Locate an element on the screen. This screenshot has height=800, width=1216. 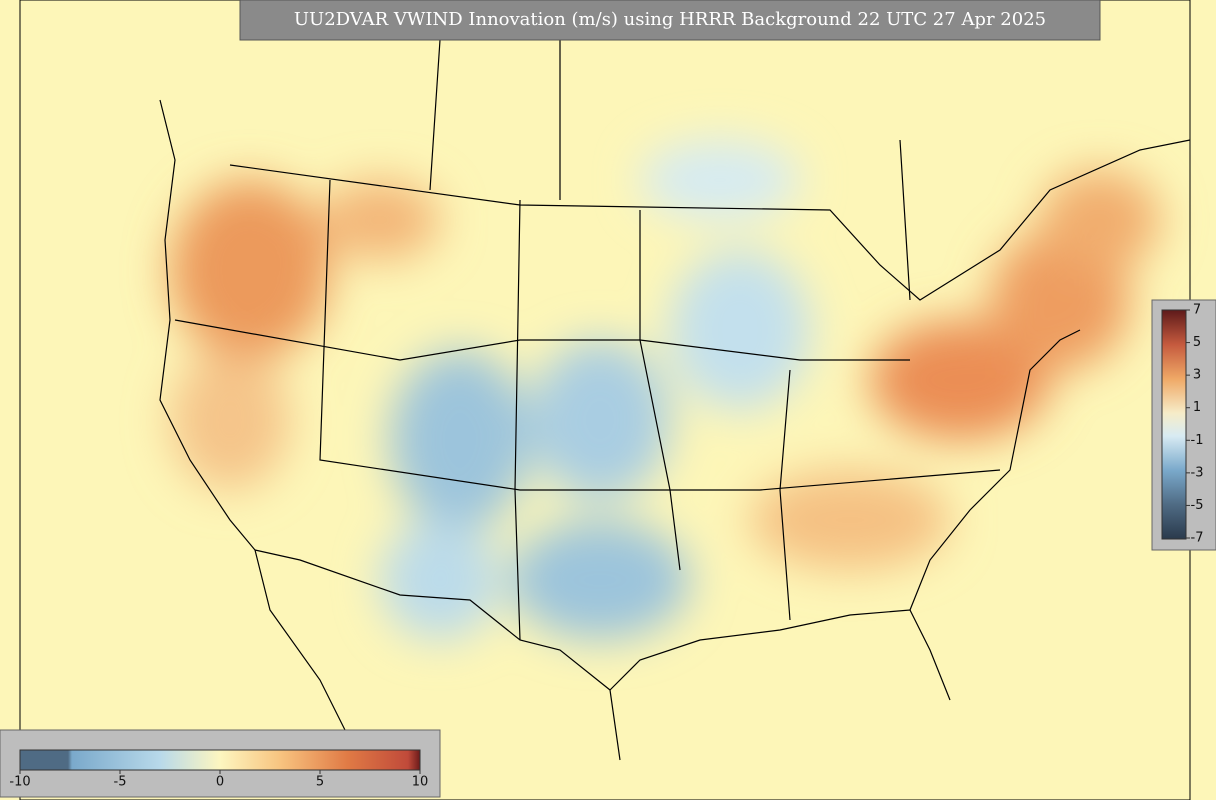
tick-label: 3 is located at coordinates (1197, 375).